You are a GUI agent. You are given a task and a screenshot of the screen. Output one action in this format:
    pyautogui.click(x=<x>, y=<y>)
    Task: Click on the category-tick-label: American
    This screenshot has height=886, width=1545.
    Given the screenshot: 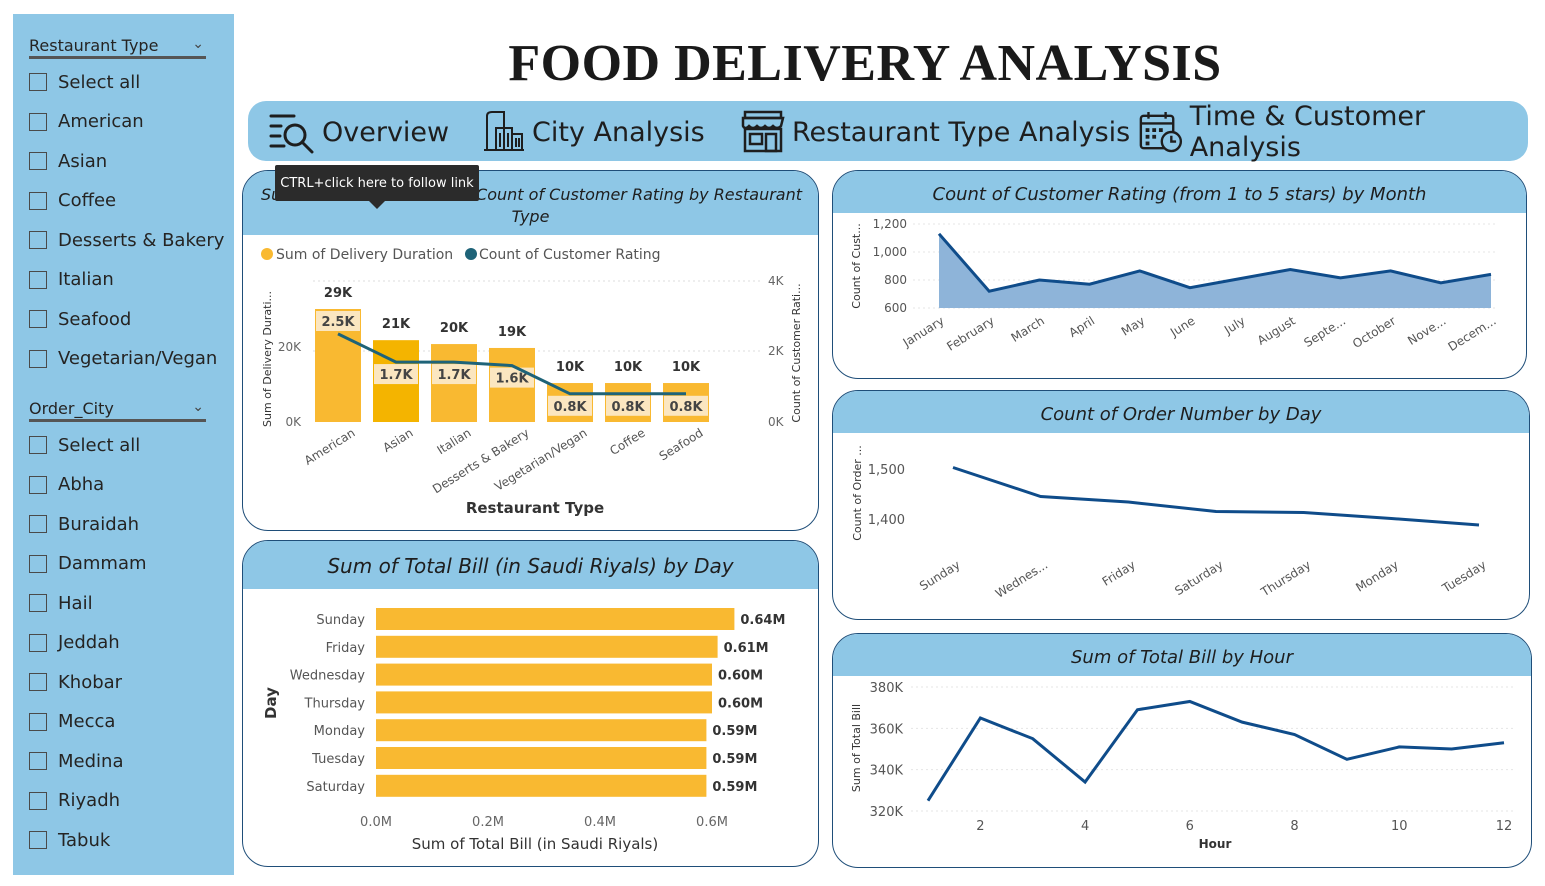 What is the action you would take?
    pyautogui.click(x=330, y=447)
    